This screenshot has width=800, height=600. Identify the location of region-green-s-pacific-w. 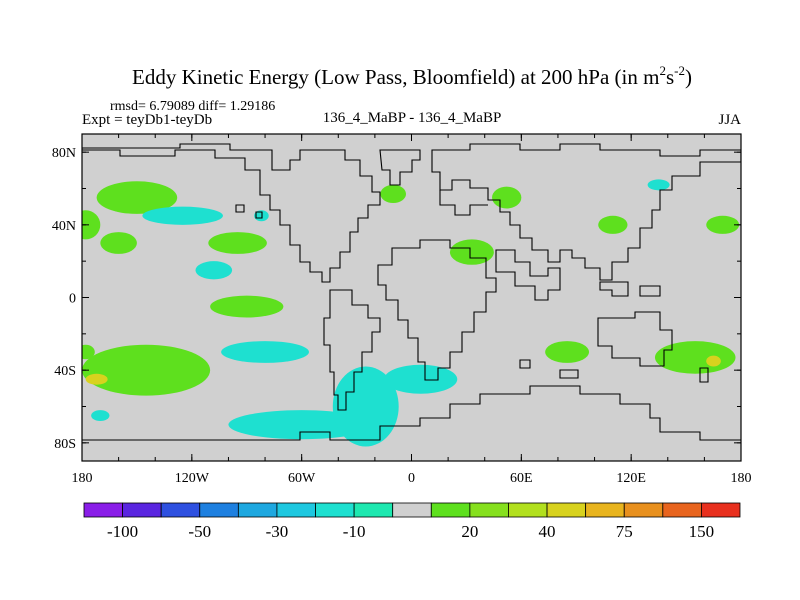
(146, 370).